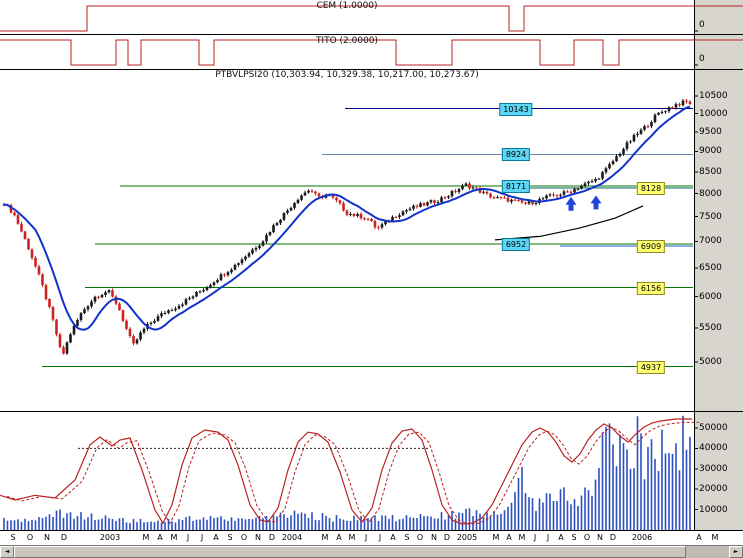  Describe the element at coordinates (713, 509) in the screenshot. I see `volume-axis-label: 10000` at that location.